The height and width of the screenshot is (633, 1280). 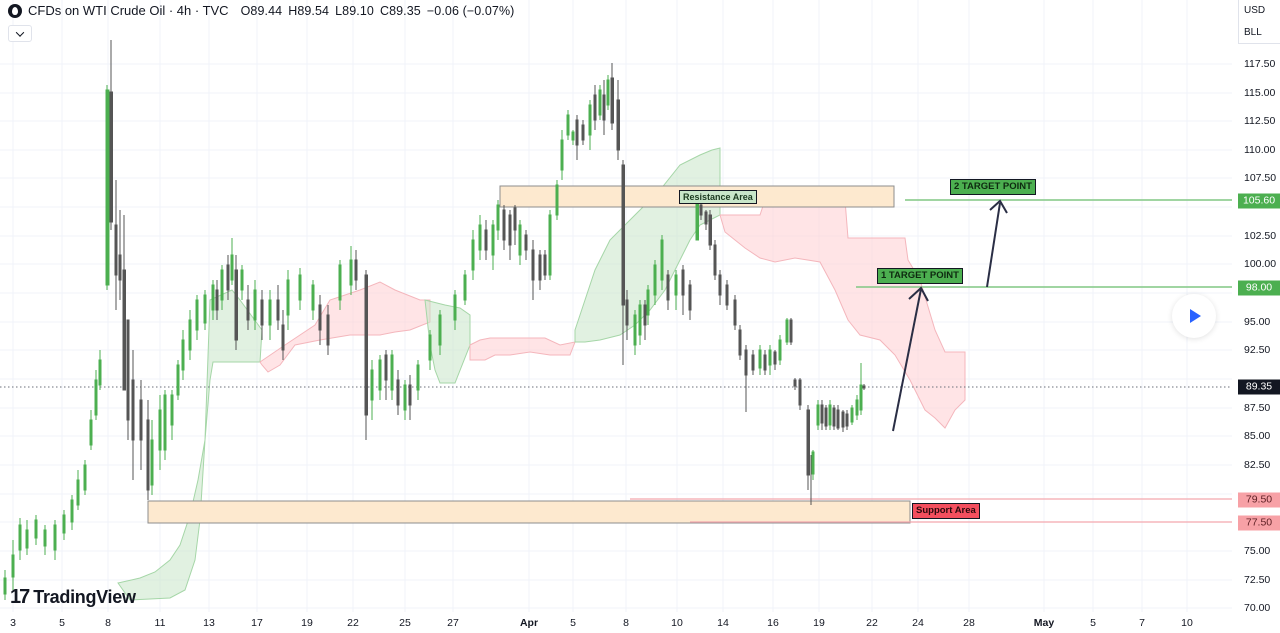 I want to click on scroll-to-realtime-button, so click(x=1194, y=316).